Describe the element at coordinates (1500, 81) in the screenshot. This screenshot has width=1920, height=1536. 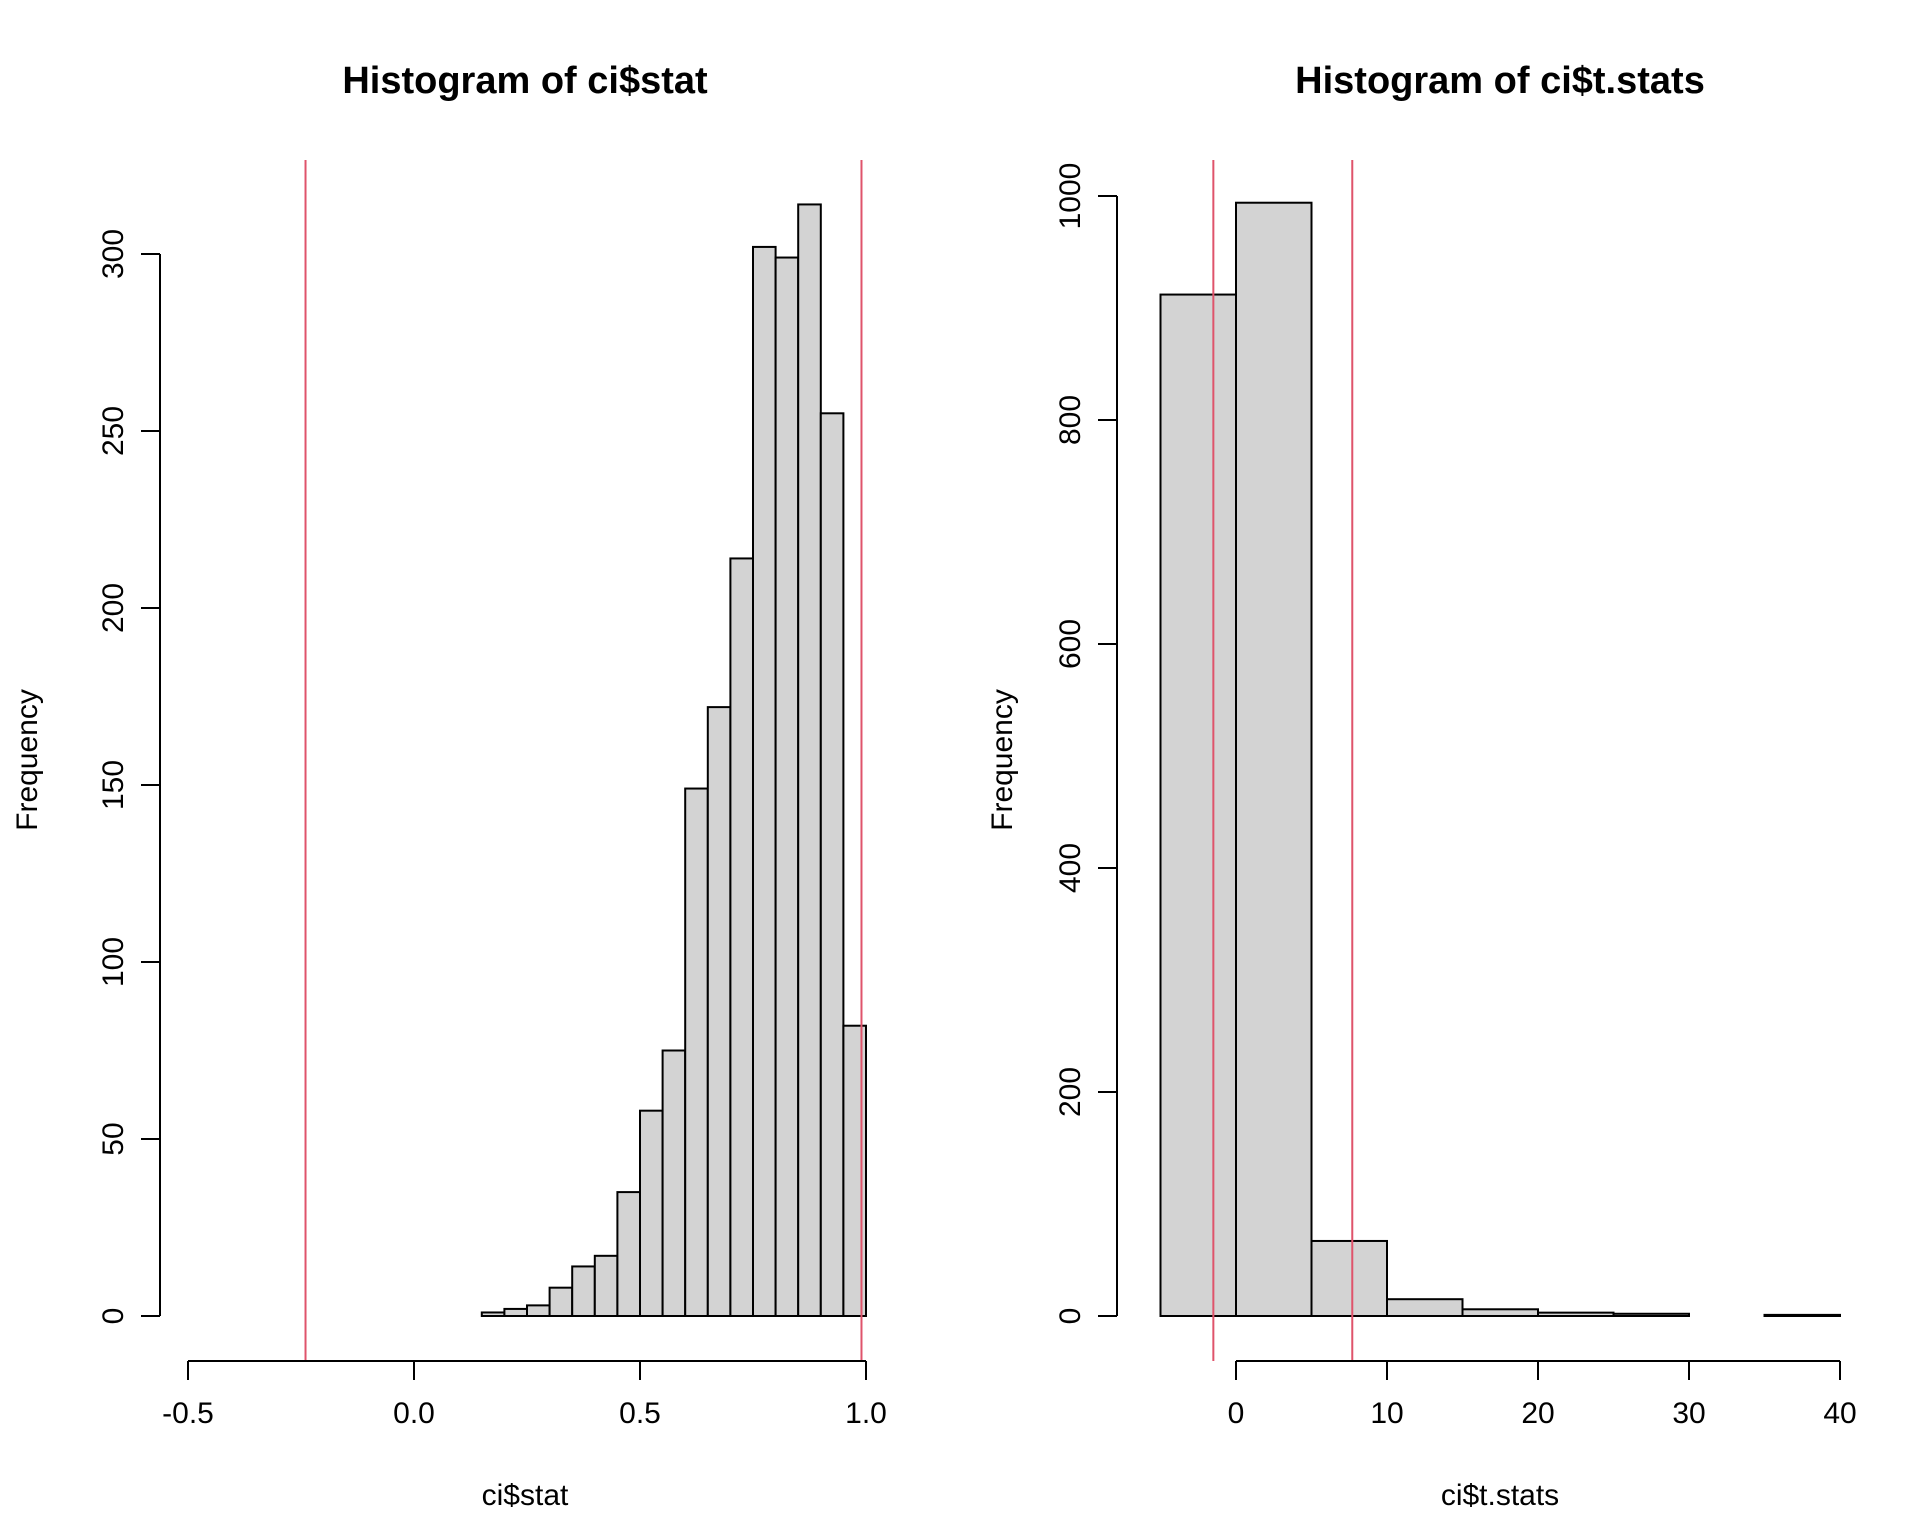
I see `right-chart-title: Histogram of ci$t.stats` at that location.